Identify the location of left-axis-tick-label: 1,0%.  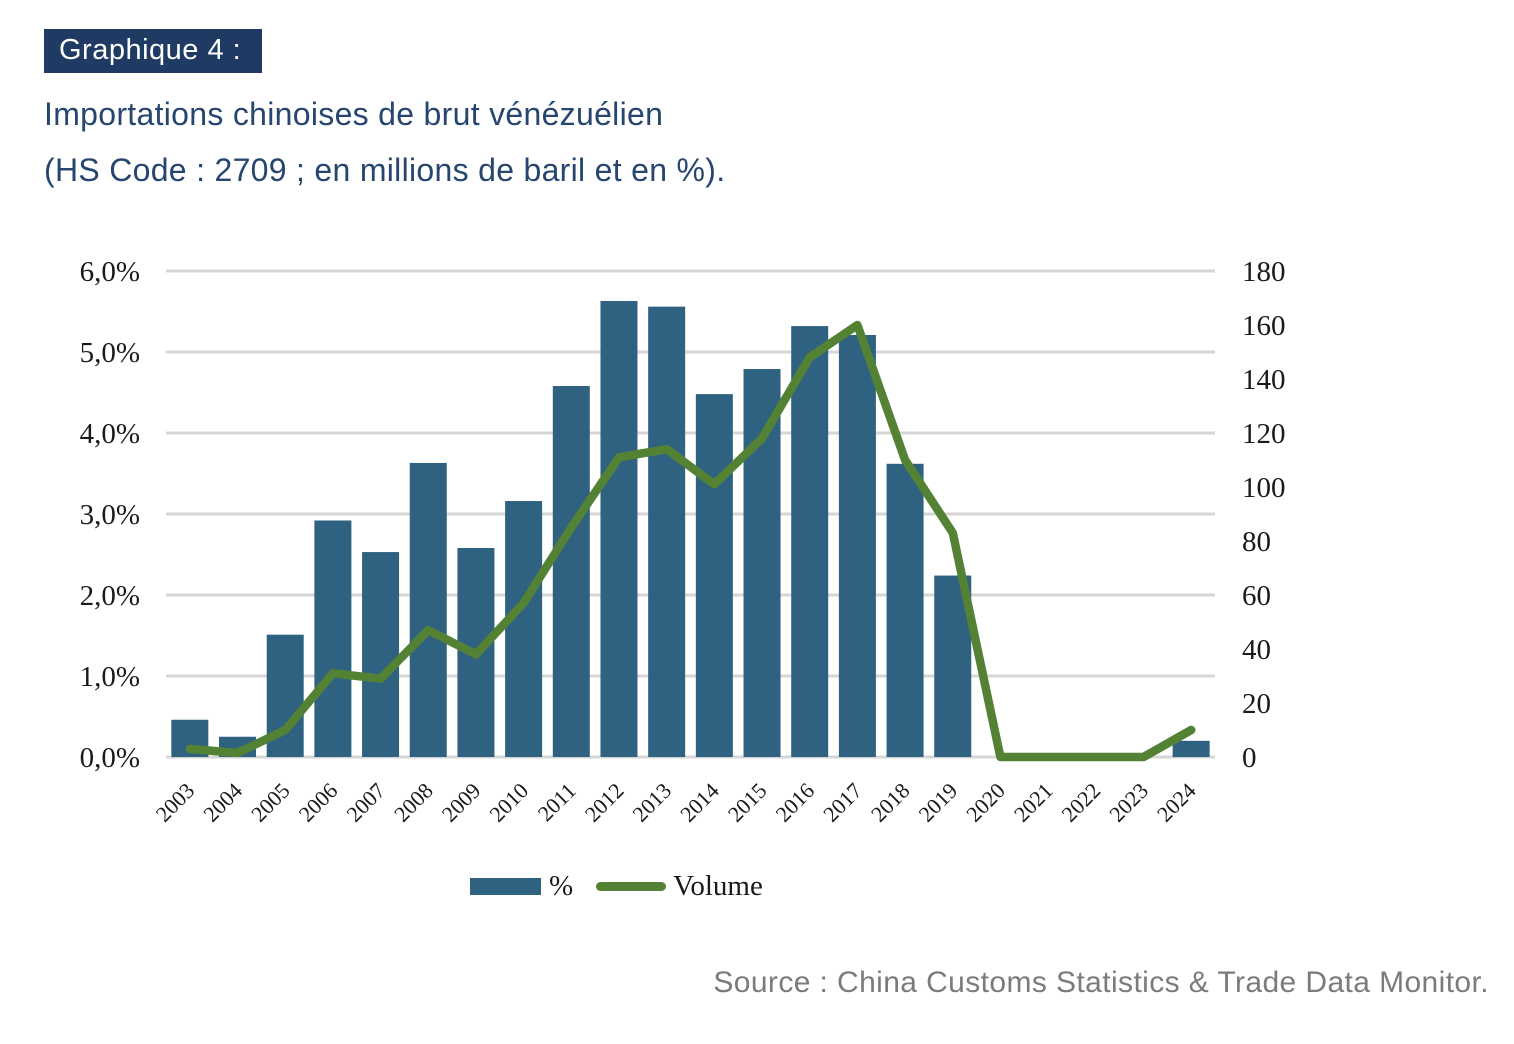
(110, 677).